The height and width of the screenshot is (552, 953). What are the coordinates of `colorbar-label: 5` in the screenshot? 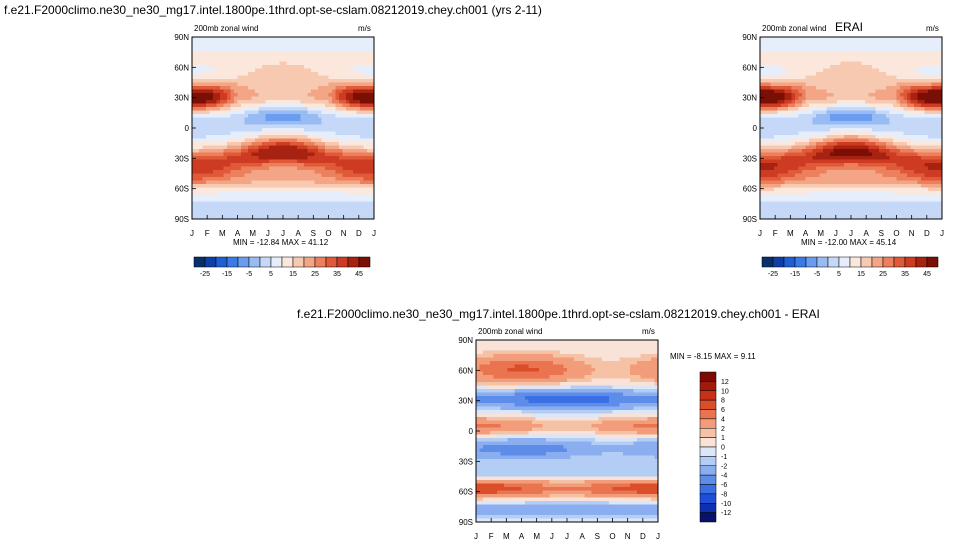 It's located at (271, 274).